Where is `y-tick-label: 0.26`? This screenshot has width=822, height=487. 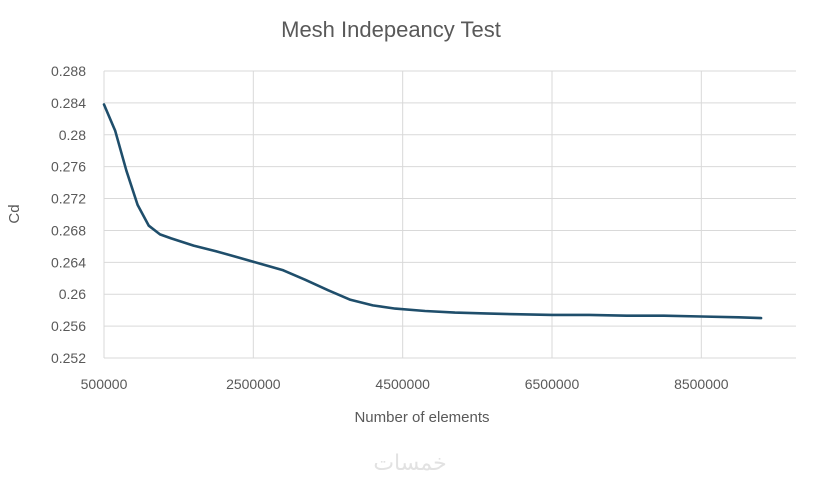
y-tick-label: 0.26 is located at coordinates (72, 294).